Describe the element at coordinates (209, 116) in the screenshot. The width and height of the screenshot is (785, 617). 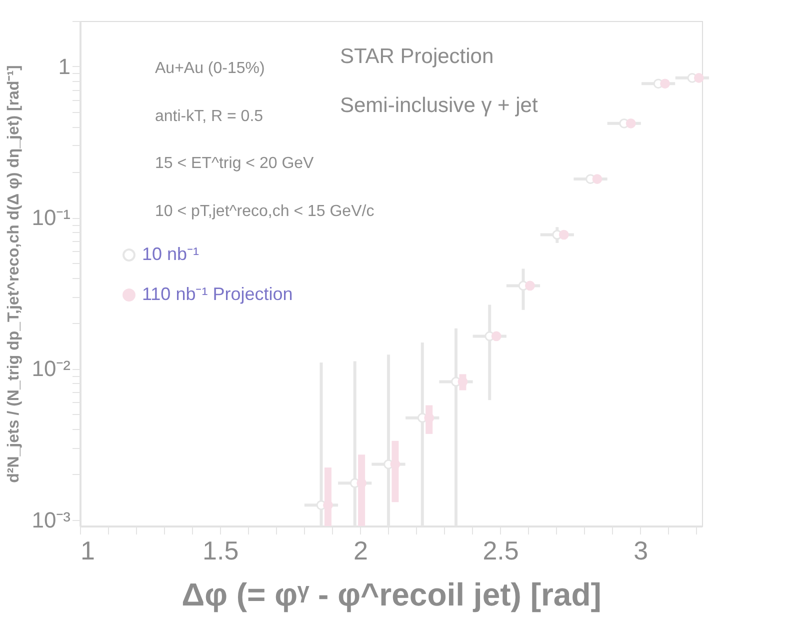
I see `annotation: anti-kT, R = 0.5` at that location.